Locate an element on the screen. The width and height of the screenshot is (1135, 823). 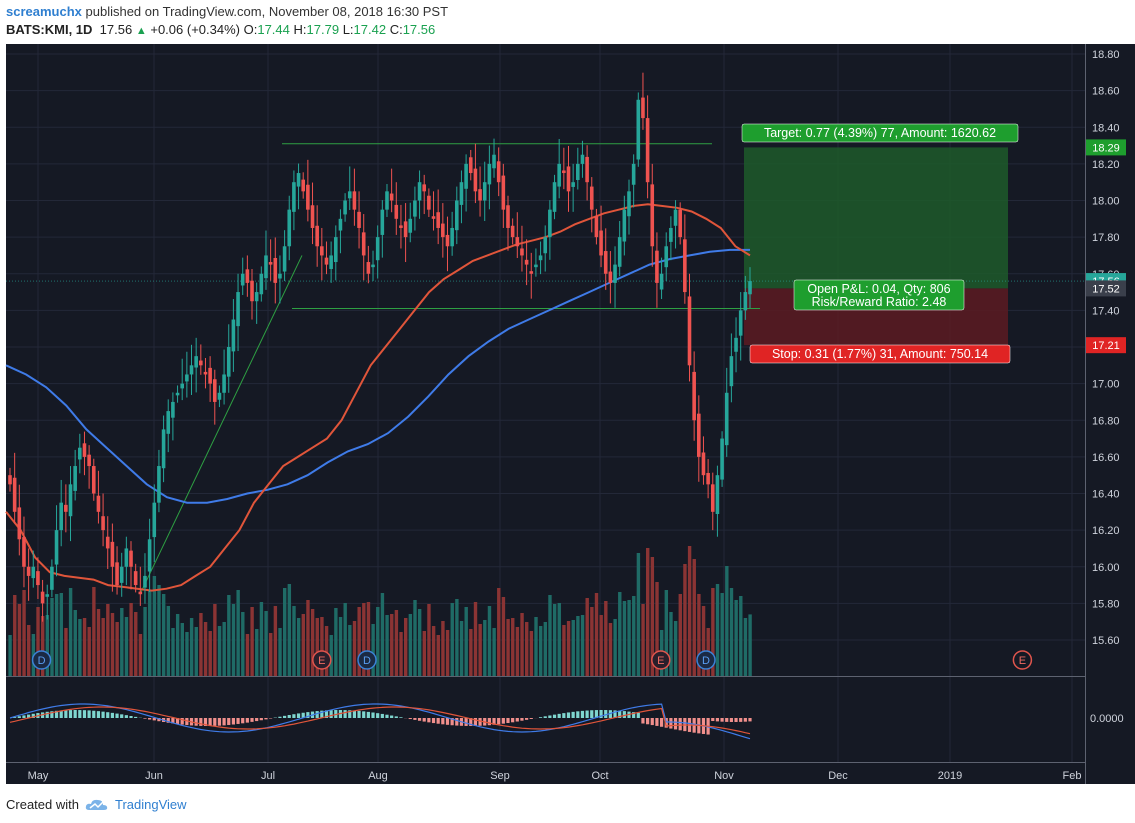
symbol-label: BATS:KMI, 1D is located at coordinates (49, 29).